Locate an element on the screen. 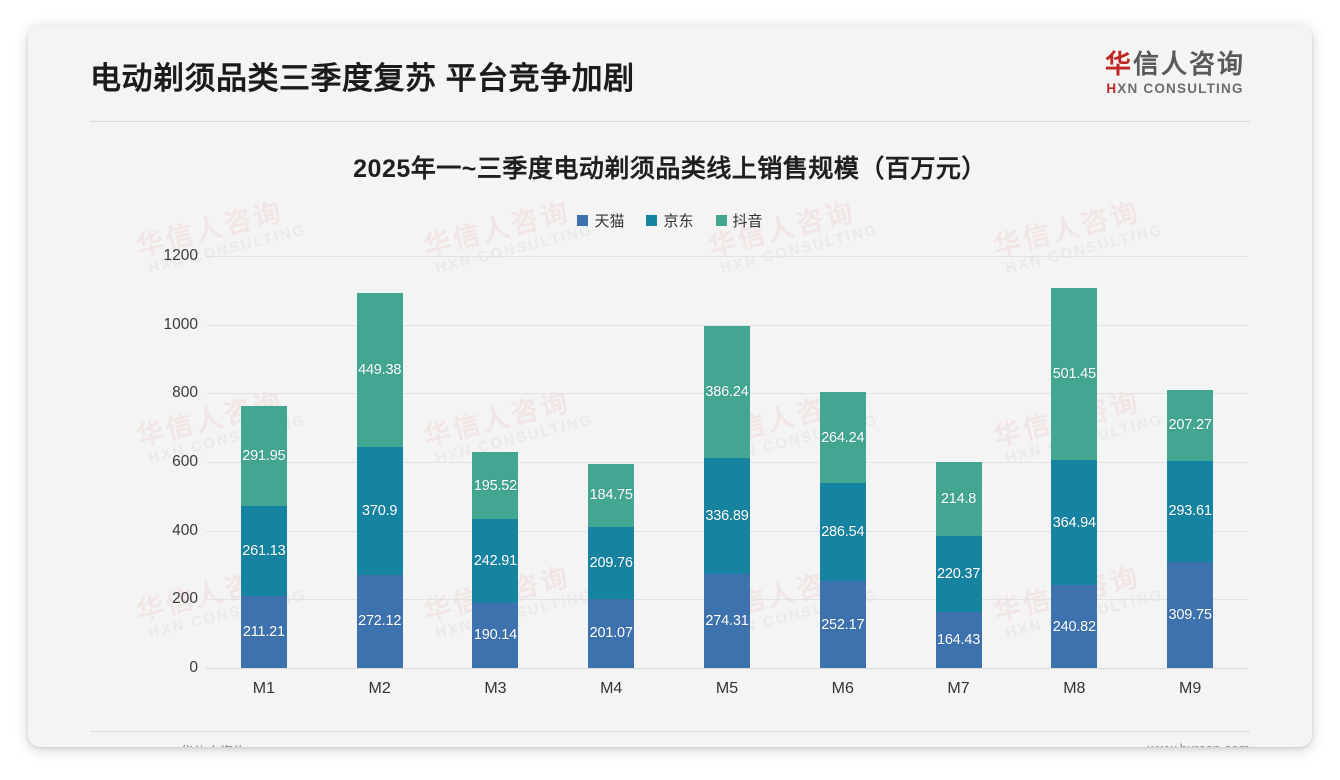  logo-chinese-text: 华信人咨询 is located at coordinates (1175, 64).